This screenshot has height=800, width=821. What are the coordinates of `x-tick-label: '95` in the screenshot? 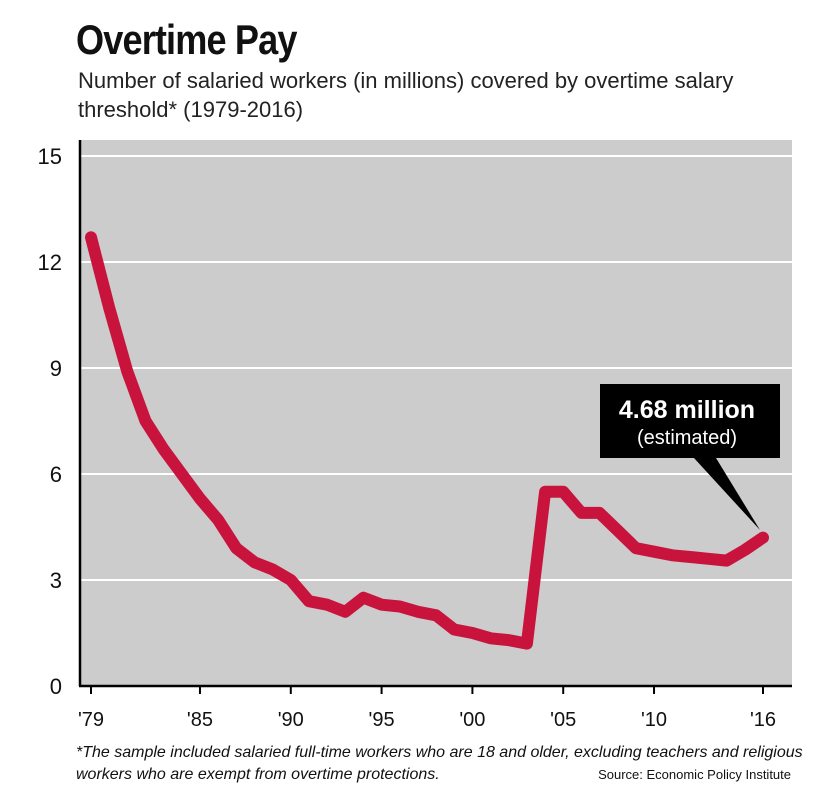 It's located at (382, 720).